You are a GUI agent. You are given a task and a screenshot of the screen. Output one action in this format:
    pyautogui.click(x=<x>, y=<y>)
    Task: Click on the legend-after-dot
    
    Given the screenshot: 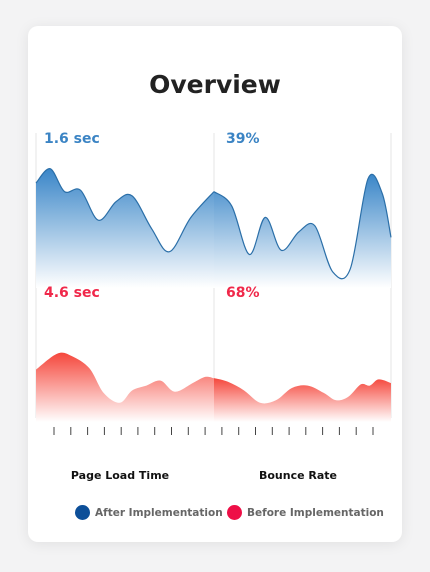 What is the action you would take?
    pyautogui.click(x=82, y=512)
    